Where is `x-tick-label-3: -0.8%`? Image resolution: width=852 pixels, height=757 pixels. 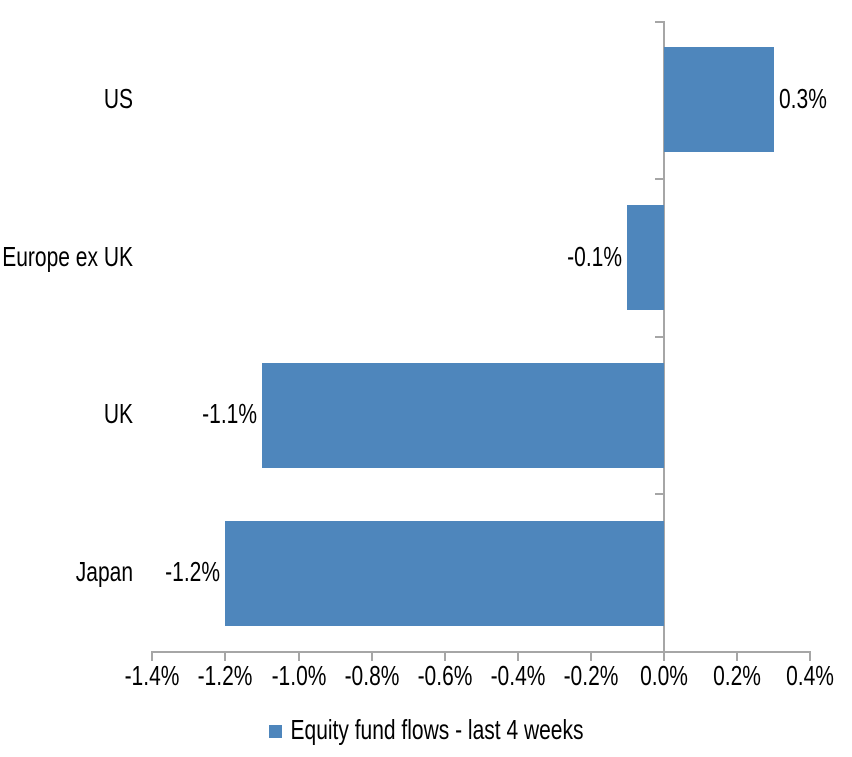
x-tick-label-3: -0.8% is located at coordinates (372, 676).